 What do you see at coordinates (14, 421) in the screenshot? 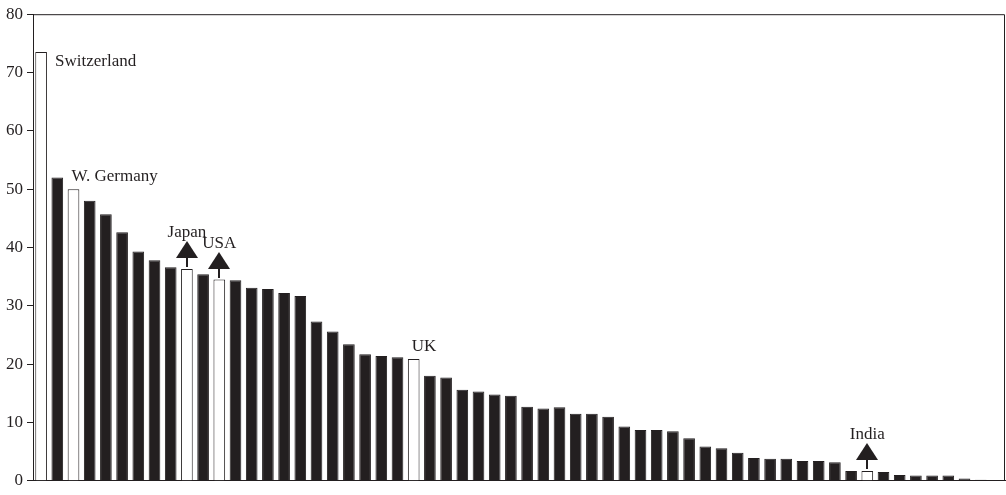
I see `y-tick-label: 10` at bounding box center [14, 421].